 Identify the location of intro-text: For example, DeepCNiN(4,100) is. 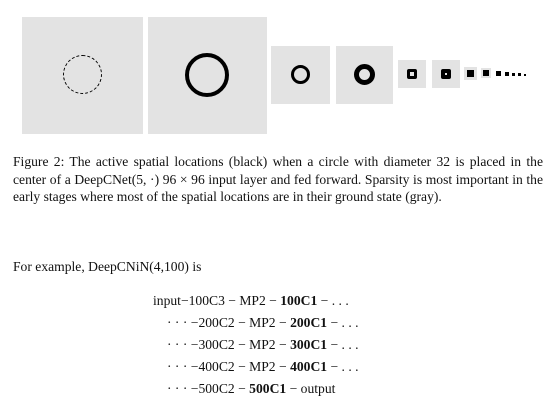
(107, 266).